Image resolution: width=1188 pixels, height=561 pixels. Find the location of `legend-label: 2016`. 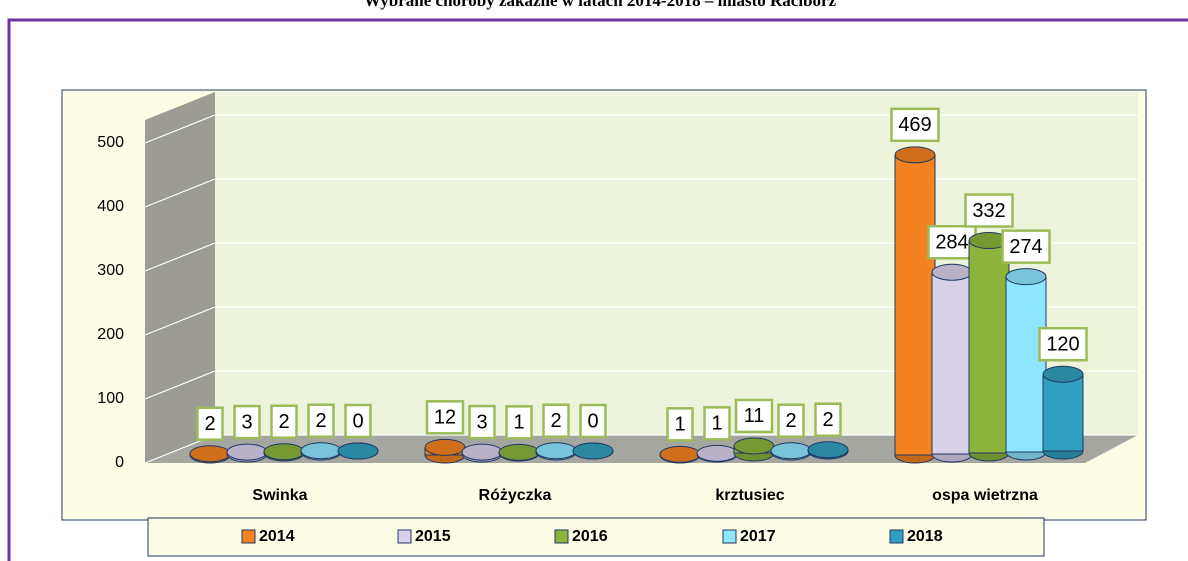

legend-label: 2016 is located at coordinates (590, 536).